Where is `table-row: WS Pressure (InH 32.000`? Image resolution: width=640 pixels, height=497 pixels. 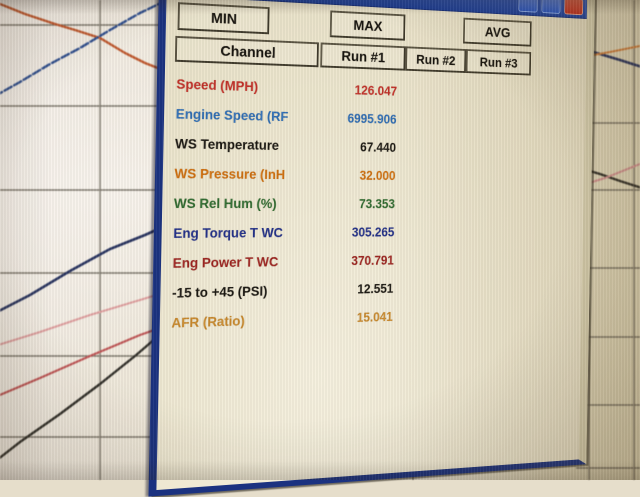
table-row: WS Pressure (InH 32.000 is located at coordinates (374, 177).